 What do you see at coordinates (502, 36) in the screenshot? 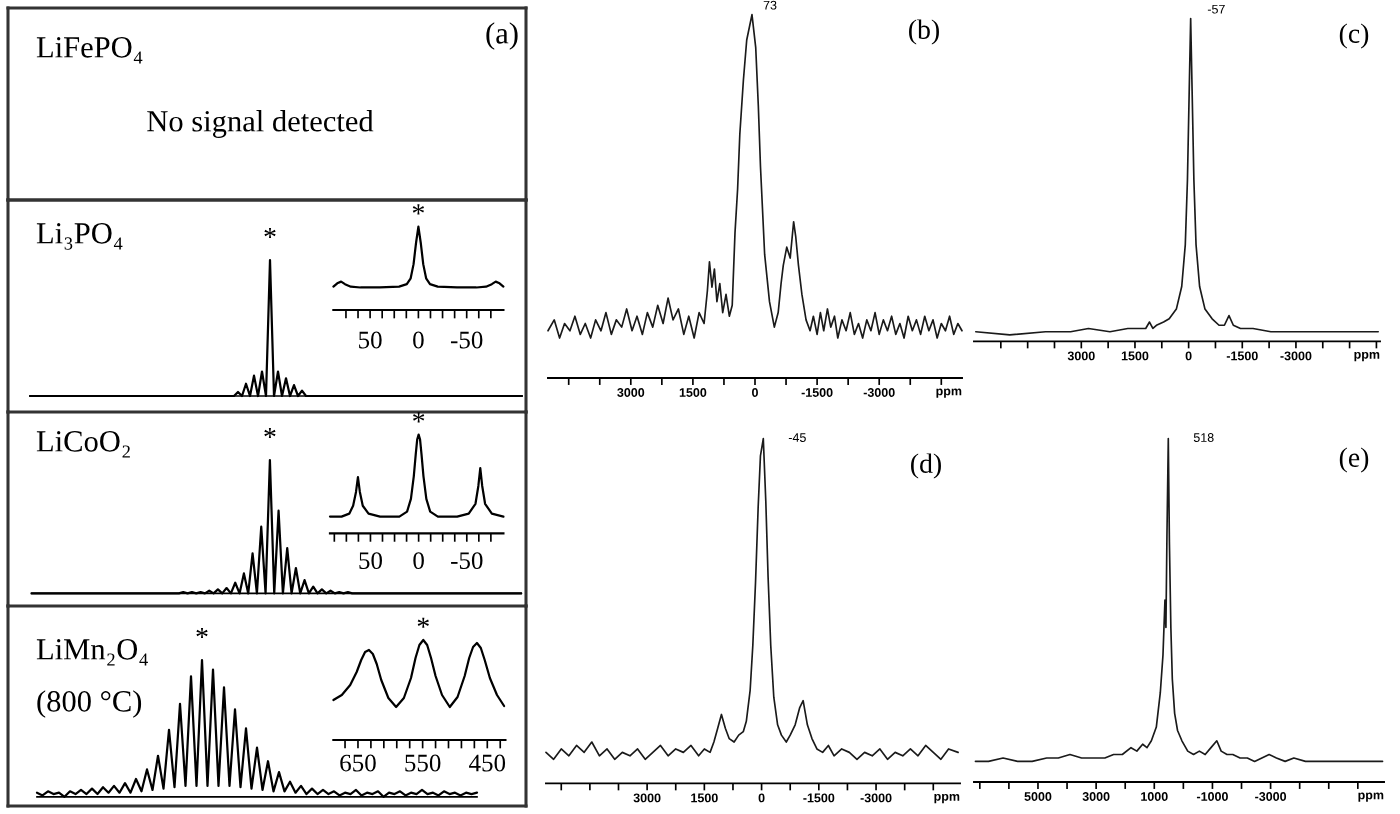
I see `text: (a)` at bounding box center [502, 36].